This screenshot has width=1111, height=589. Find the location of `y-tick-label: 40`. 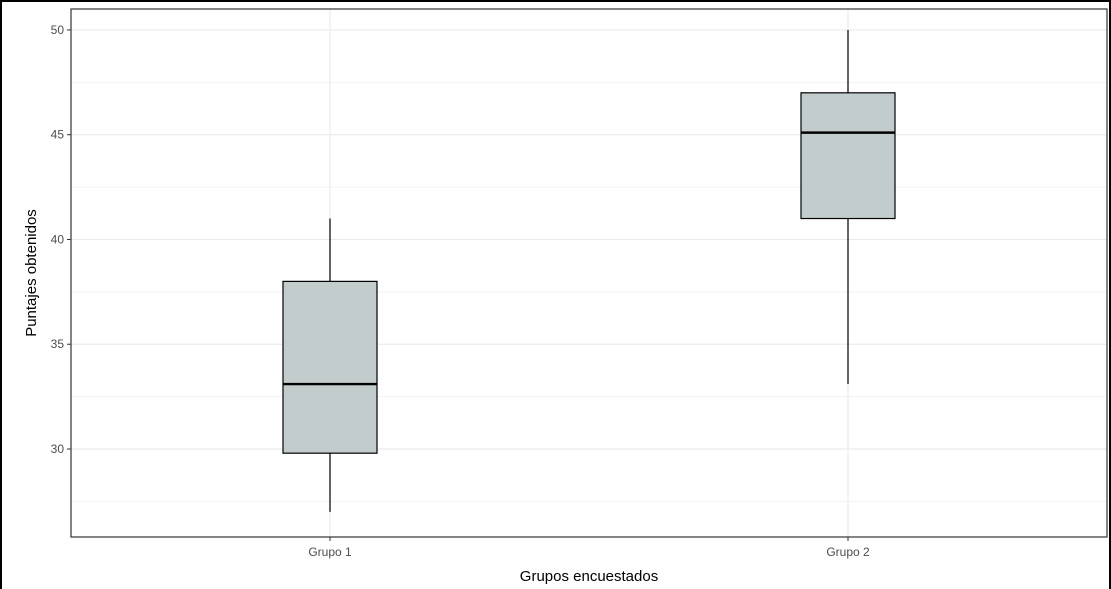

y-tick-label: 40 is located at coordinates (58, 239).